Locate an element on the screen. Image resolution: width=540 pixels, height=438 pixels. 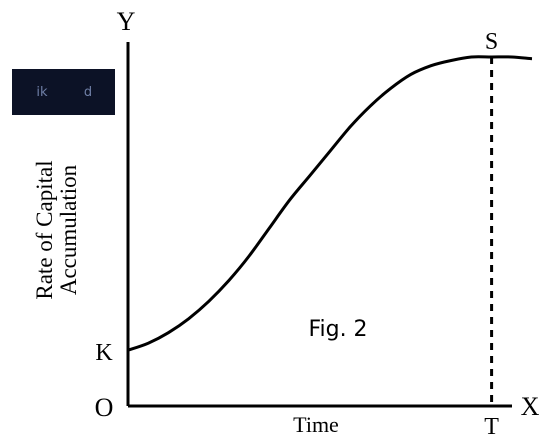
point-label-t: T is located at coordinates (491, 426).